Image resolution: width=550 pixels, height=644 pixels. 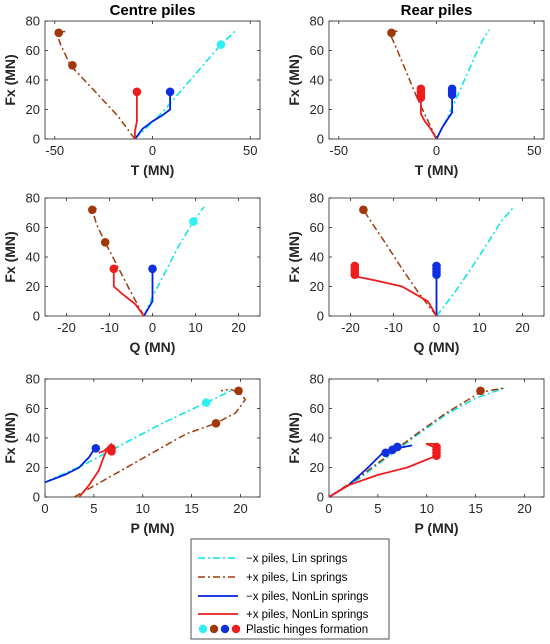 I want to click on subplot-6: 0 20 40 60 80 0 5 10 15 20 P (MN) Fx (MN), so click(x=415, y=454).